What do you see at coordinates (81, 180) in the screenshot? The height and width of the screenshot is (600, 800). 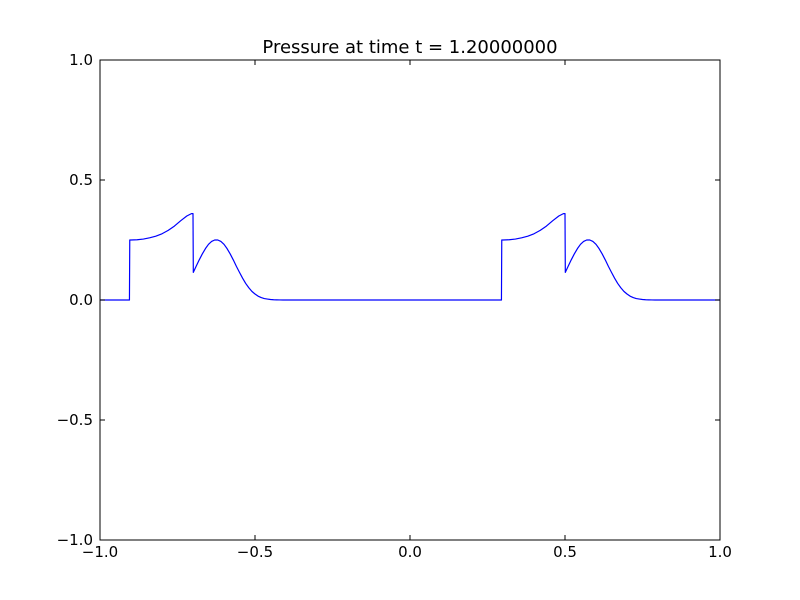 I see `y-tick-label-3: 0.5` at bounding box center [81, 180].